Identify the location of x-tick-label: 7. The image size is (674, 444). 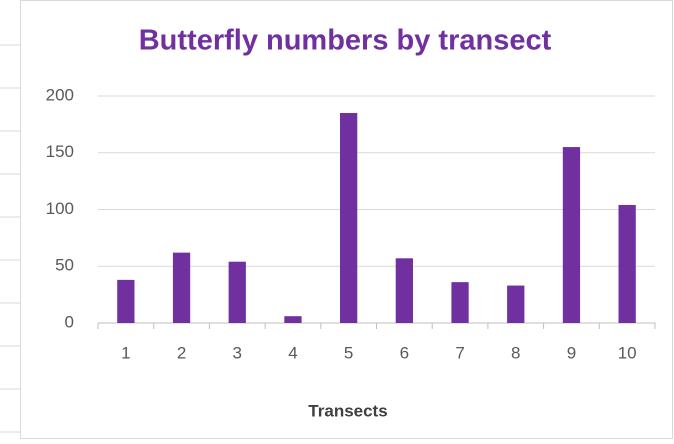
(459, 352).